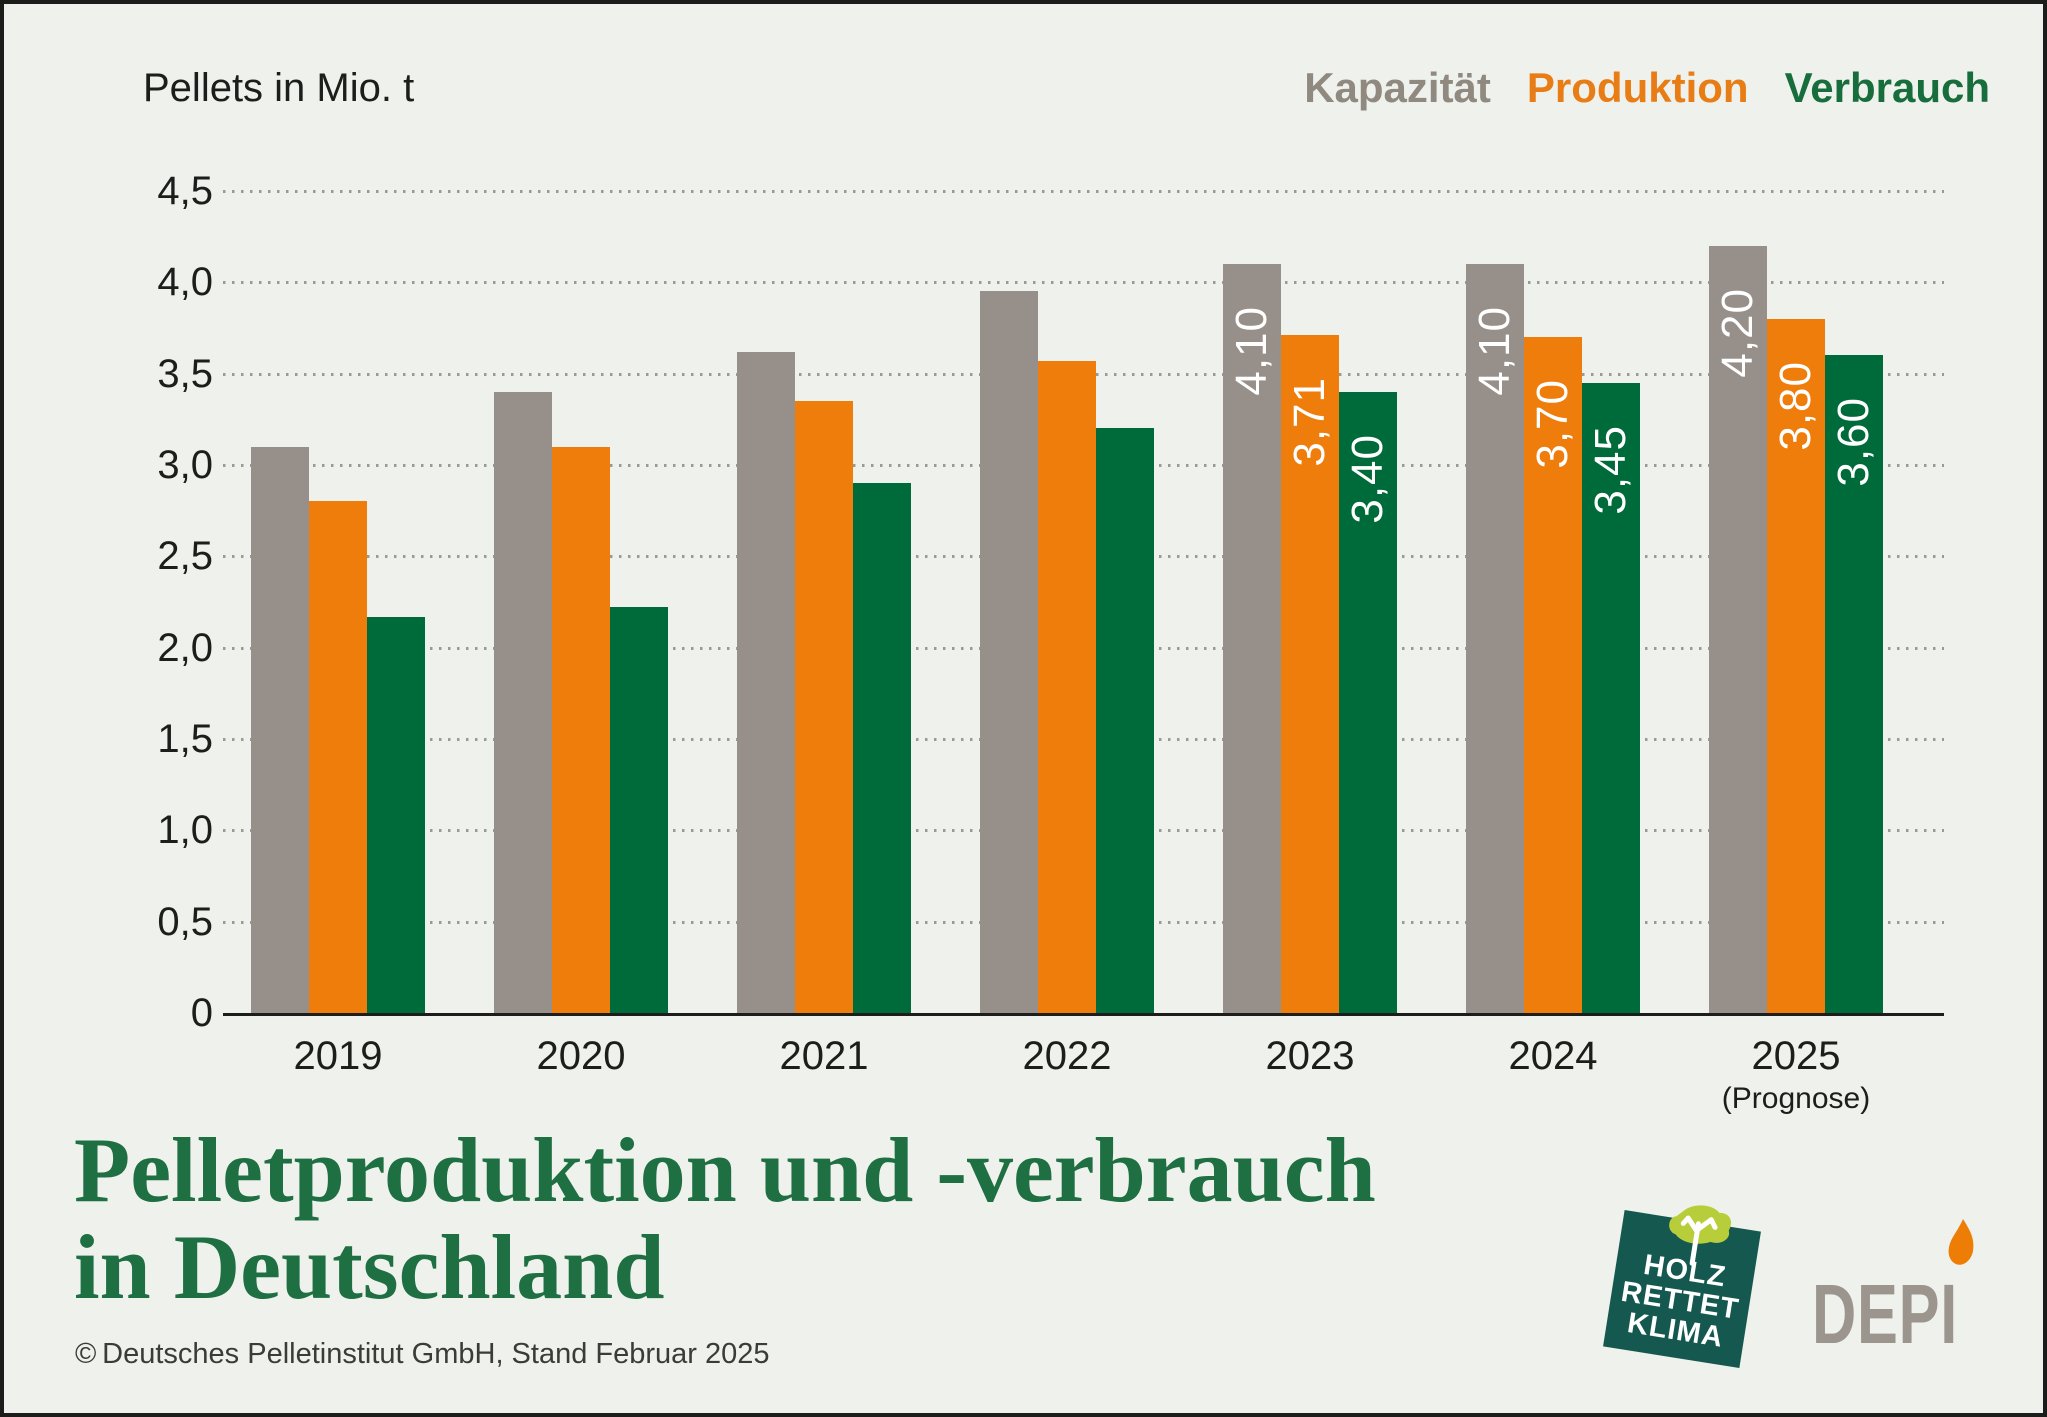  I want to click on x-axis-line, so click(1083, 1014).